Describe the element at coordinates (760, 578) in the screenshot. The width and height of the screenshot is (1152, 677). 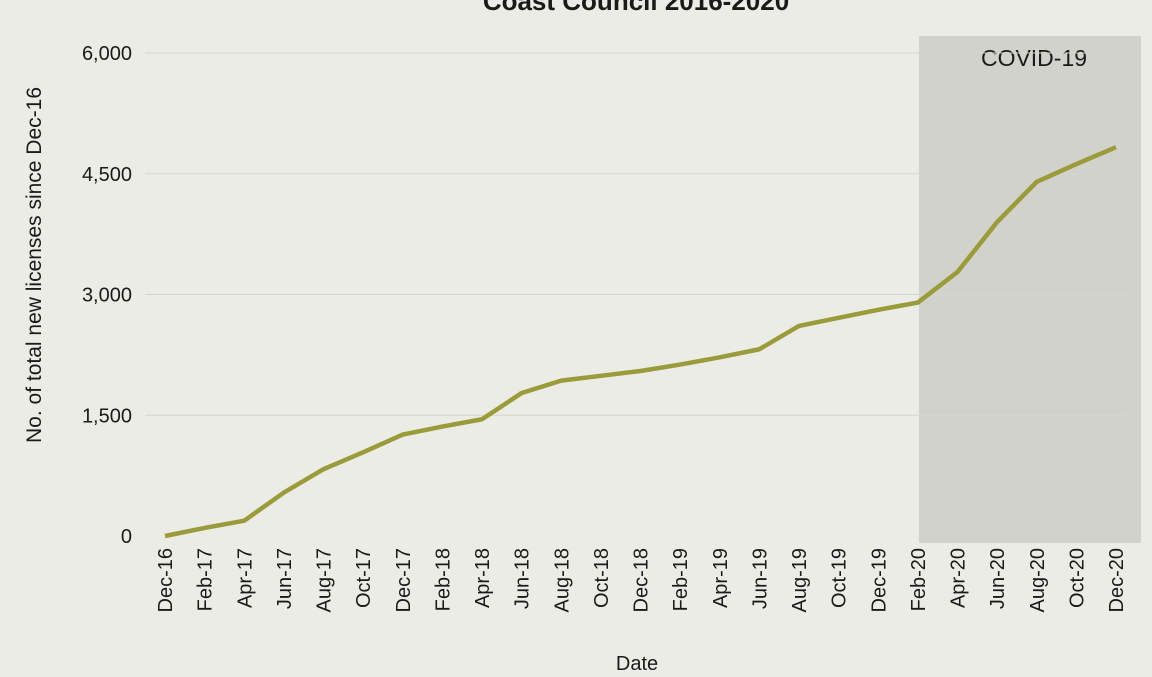
I see `x-tick-label: Jun-19` at that location.